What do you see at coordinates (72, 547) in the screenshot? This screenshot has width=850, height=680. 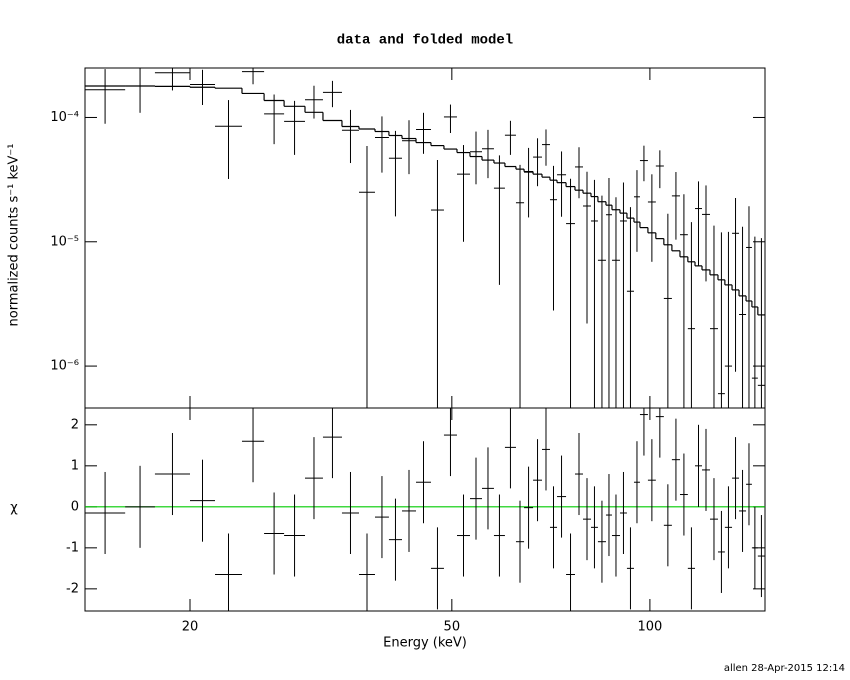 I see `y-tick-label: -1` at bounding box center [72, 547].